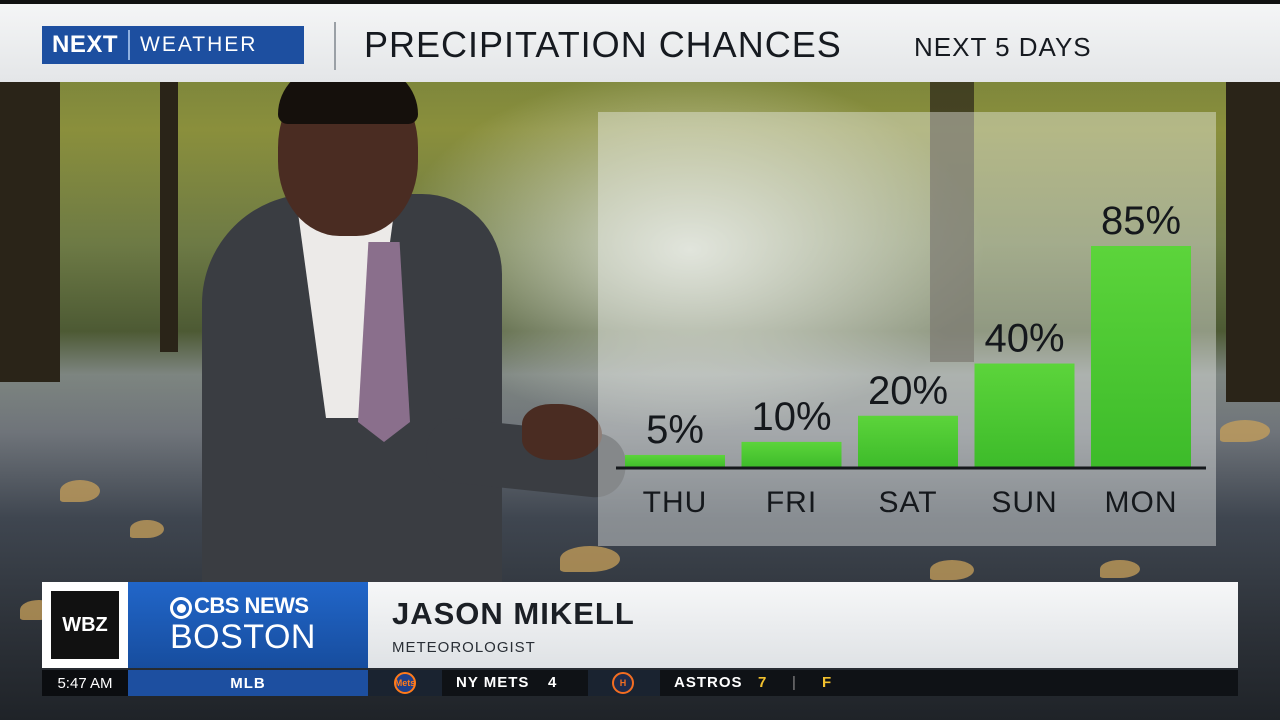  Describe the element at coordinates (248, 683) in the screenshot. I see `ticker-league: MLB` at that location.